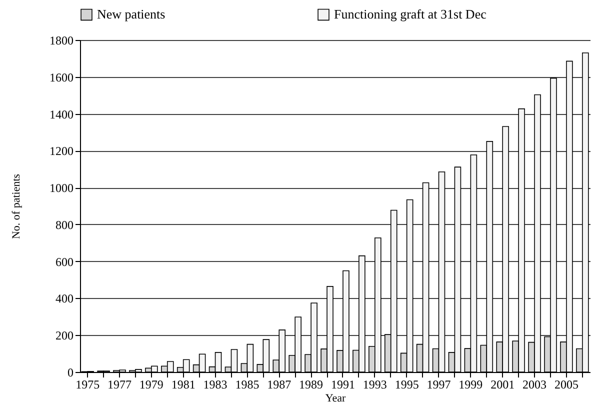 This screenshot has height=407, width=605. I want to click on x-tick-label: 1991, so click(342, 385).